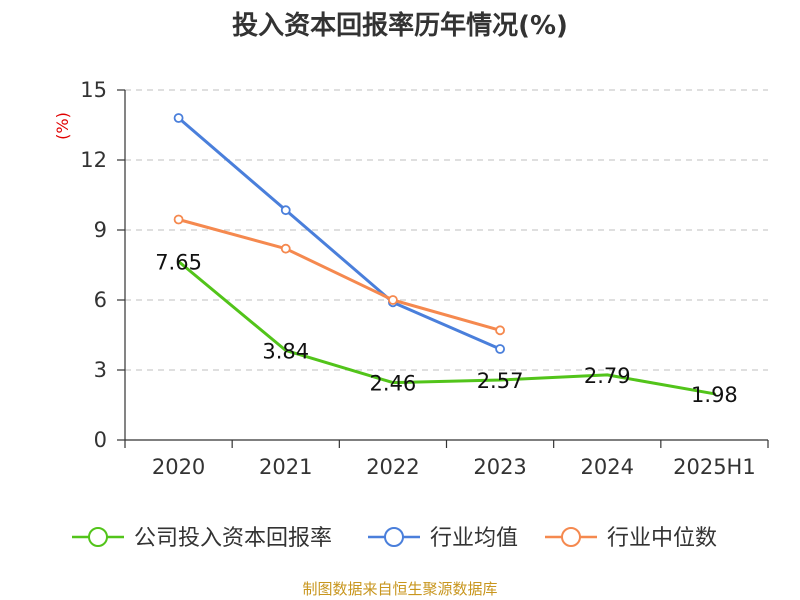 This screenshot has height=600, width=800. What do you see at coordinates (178, 118) in the screenshot?
I see `series-1-point-2020` at bounding box center [178, 118].